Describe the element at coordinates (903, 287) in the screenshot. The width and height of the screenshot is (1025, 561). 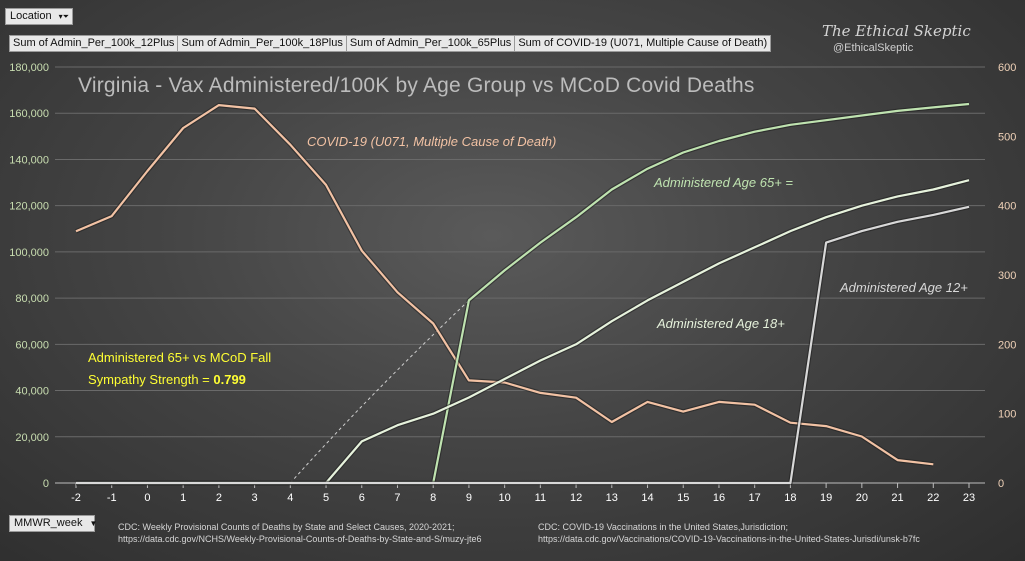
I see `annotation-age12: Administered Age 12+` at that location.